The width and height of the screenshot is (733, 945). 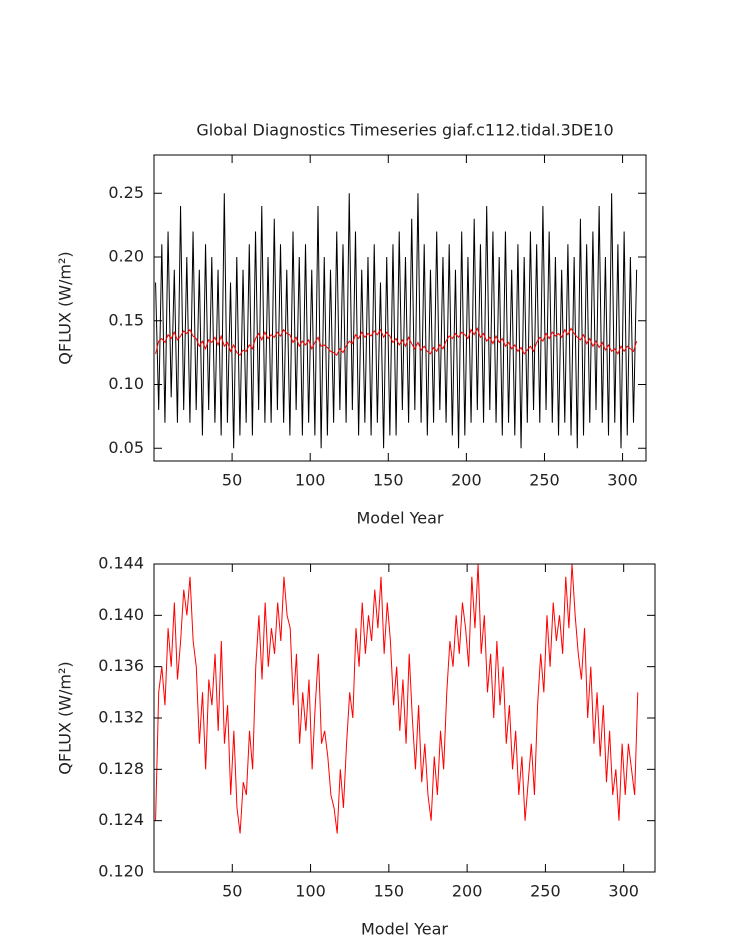 I want to click on y-tick-label: 0.140, so click(x=121, y=614).